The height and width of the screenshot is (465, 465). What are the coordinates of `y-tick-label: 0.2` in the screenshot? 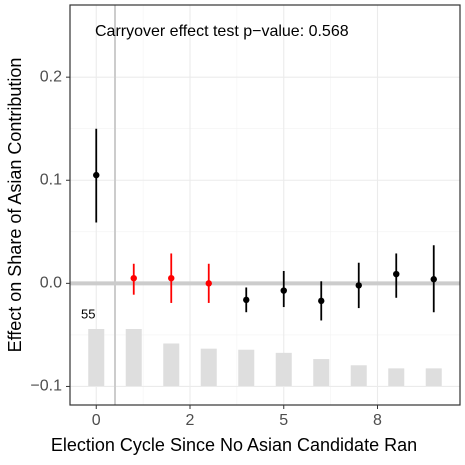 It's located at (51, 76).